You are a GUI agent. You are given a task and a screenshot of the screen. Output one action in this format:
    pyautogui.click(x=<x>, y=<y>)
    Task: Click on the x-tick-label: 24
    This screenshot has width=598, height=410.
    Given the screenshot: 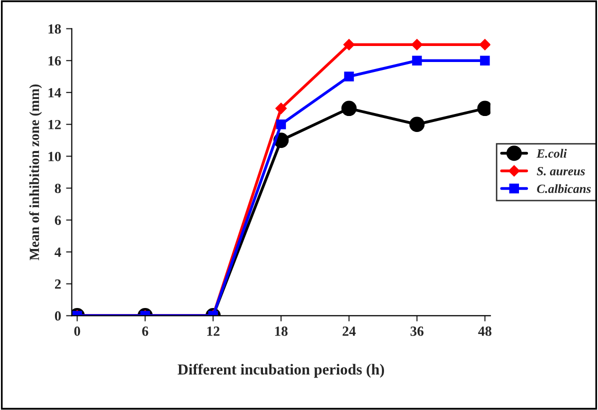 What is the action you would take?
    pyautogui.click(x=349, y=331)
    